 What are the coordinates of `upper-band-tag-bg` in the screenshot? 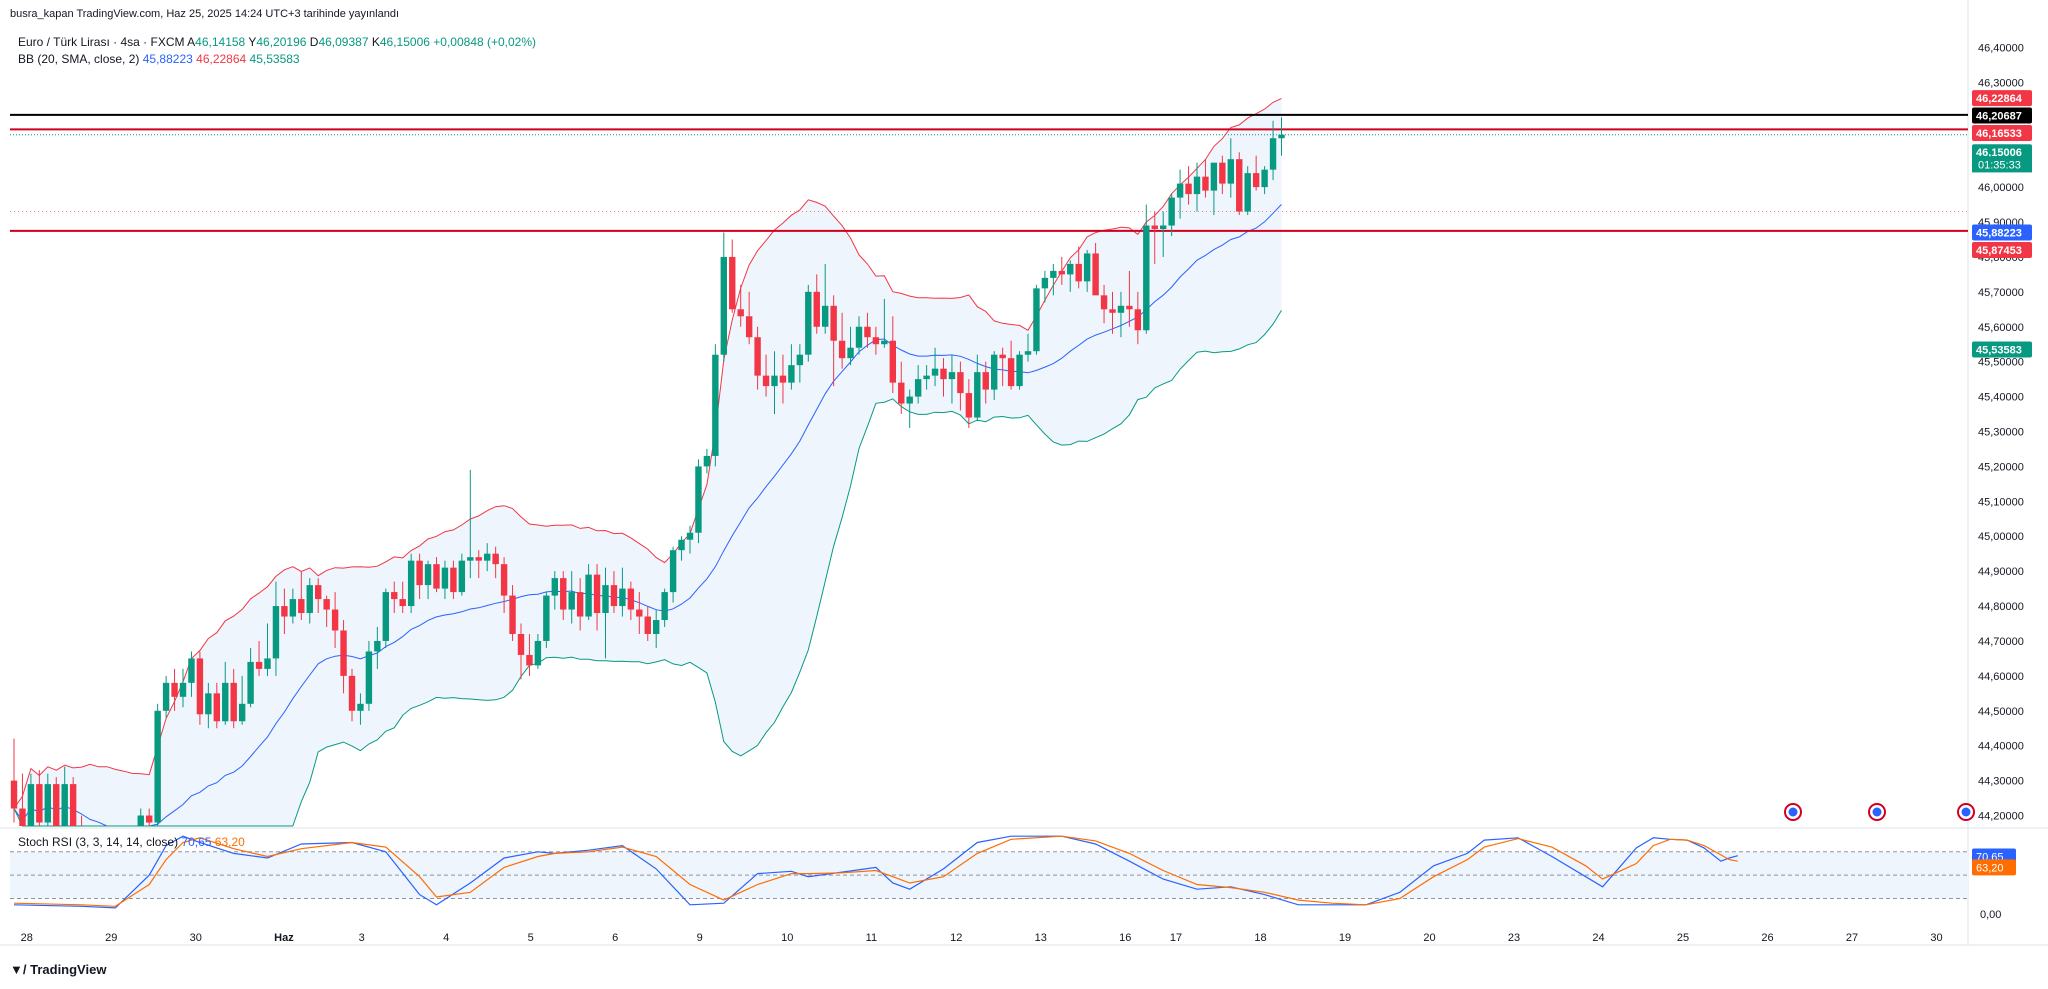 It's located at (2002, 98).